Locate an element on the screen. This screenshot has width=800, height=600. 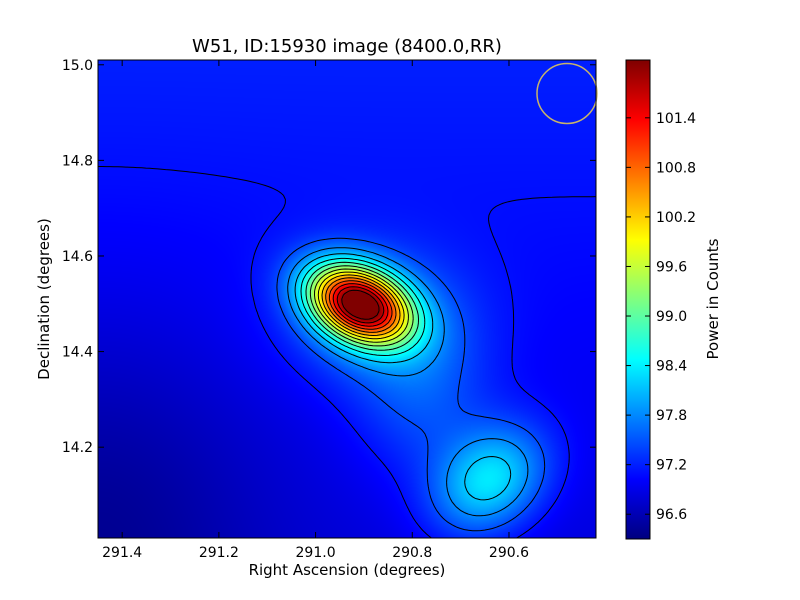
x-tick-label: 290.6 is located at coordinates (509, 553).